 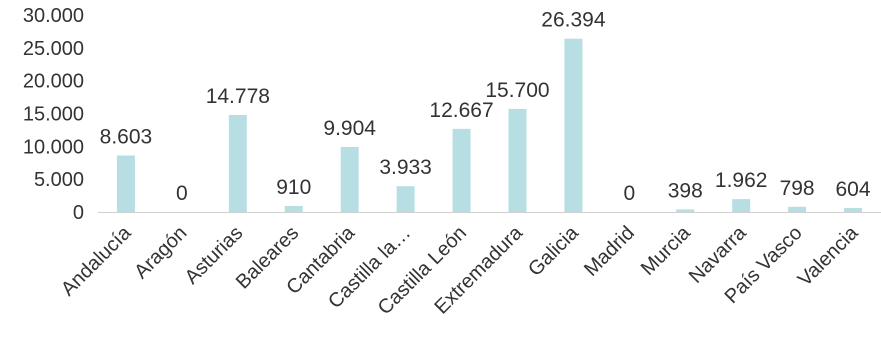 I want to click on data-label: 3.933, so click(x=405, y=167).